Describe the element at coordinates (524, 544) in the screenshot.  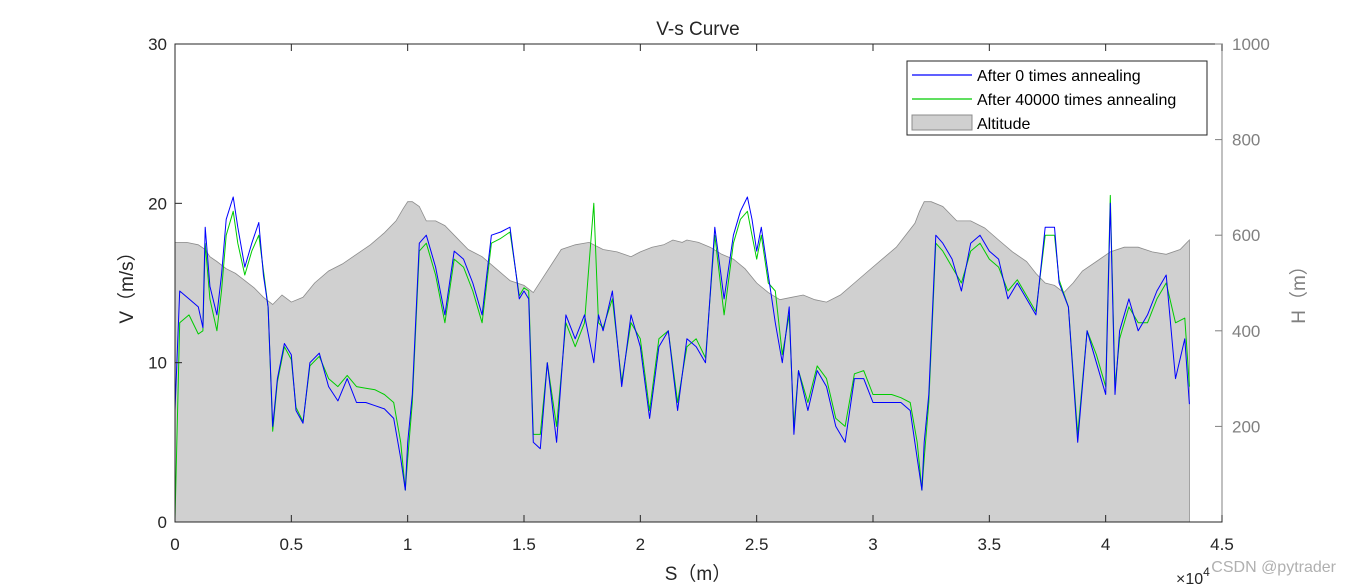
I see `x-tick-label: 1.5` at that location.